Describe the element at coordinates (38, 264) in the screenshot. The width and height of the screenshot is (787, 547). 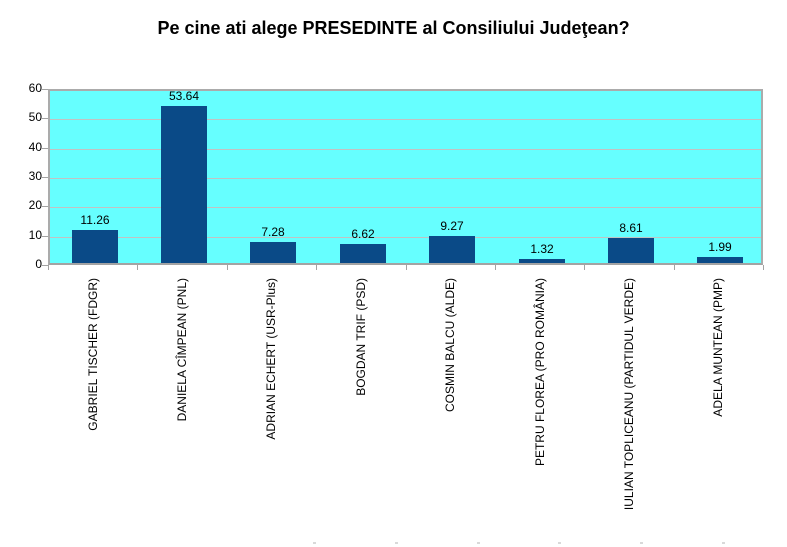
I see `y-axis-tick-label: 0` at that location.